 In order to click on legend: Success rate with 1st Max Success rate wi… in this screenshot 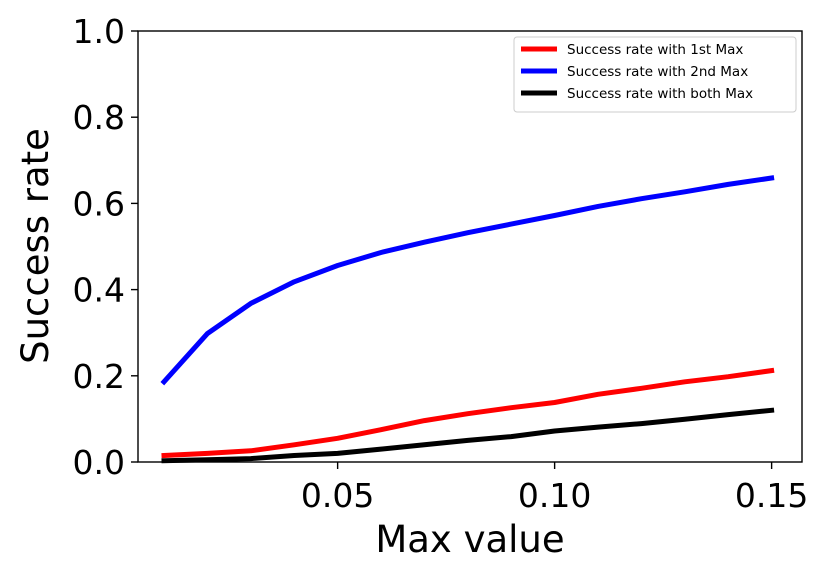, I will do `click(655, 74)`.